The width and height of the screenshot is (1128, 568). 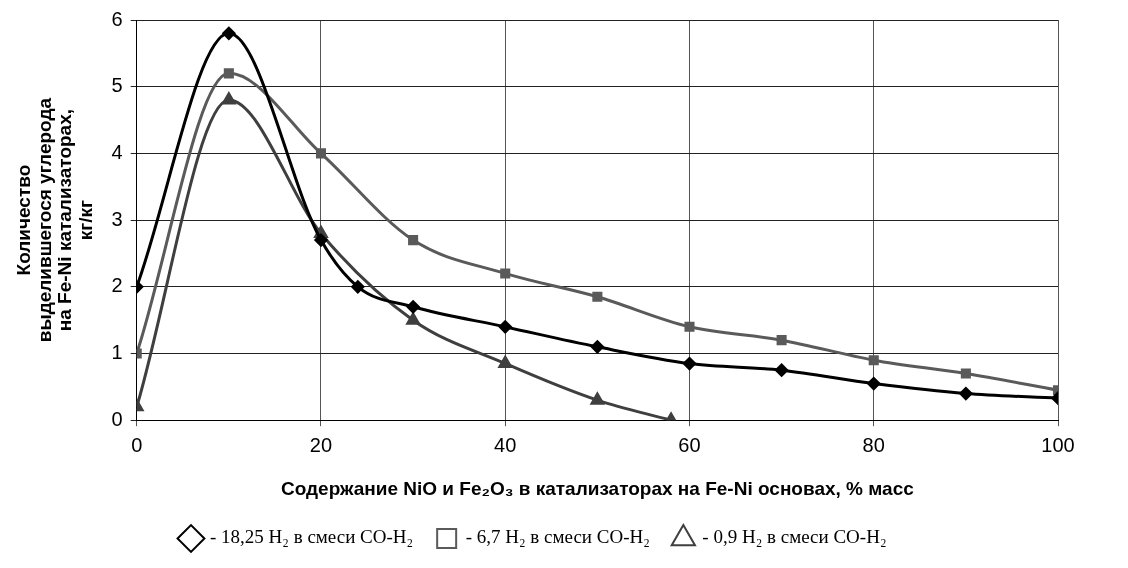 What do you see at coordinates (557, 537) in the screenshot?
I see `legend-label: - 6,7 H₂ в смеси CO-H₂` at bounding box center [557, 537].